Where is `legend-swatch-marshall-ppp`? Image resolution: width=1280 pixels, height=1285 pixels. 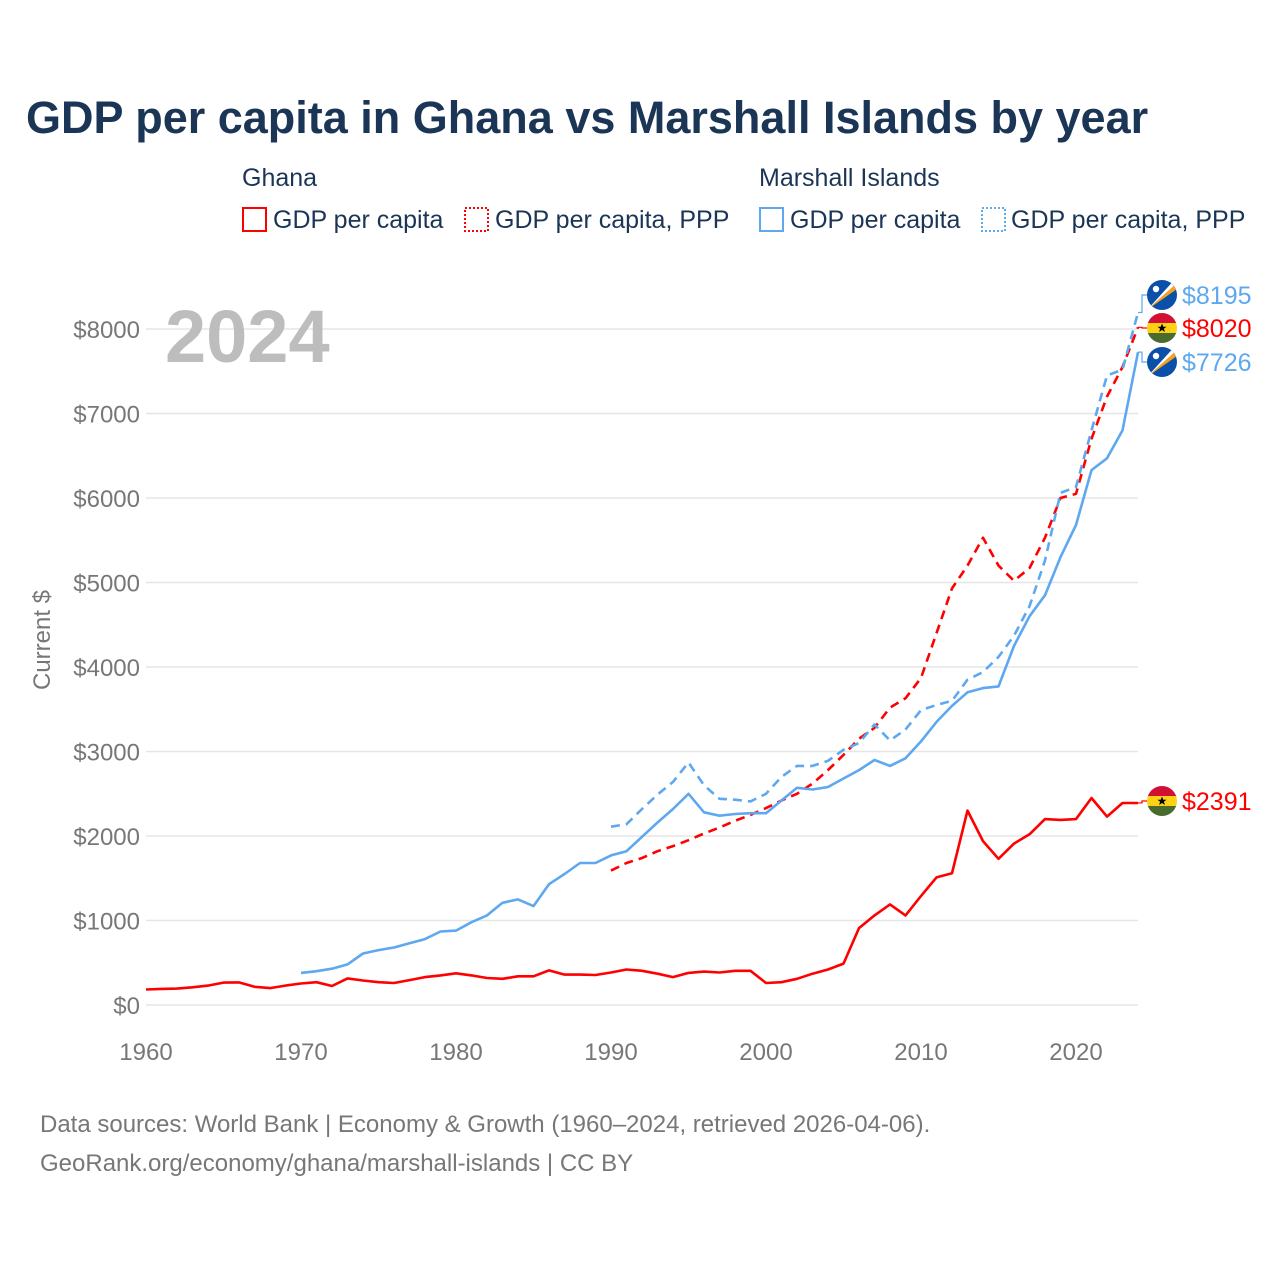 legend-swatch-marshall-ppp is located at coordinates (993, 219).